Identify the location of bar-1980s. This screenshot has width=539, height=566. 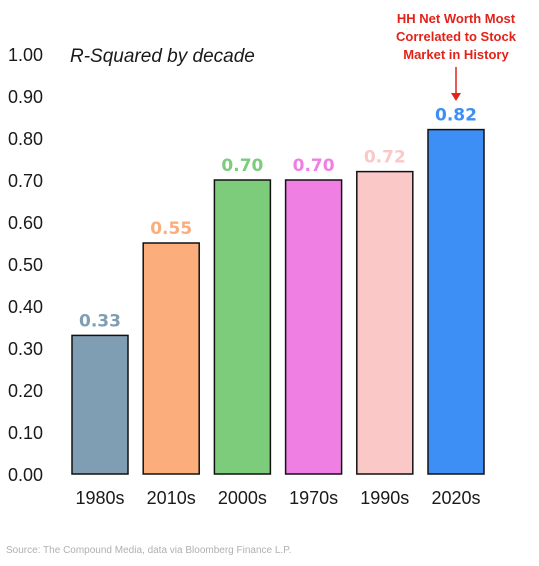
(100, 404).